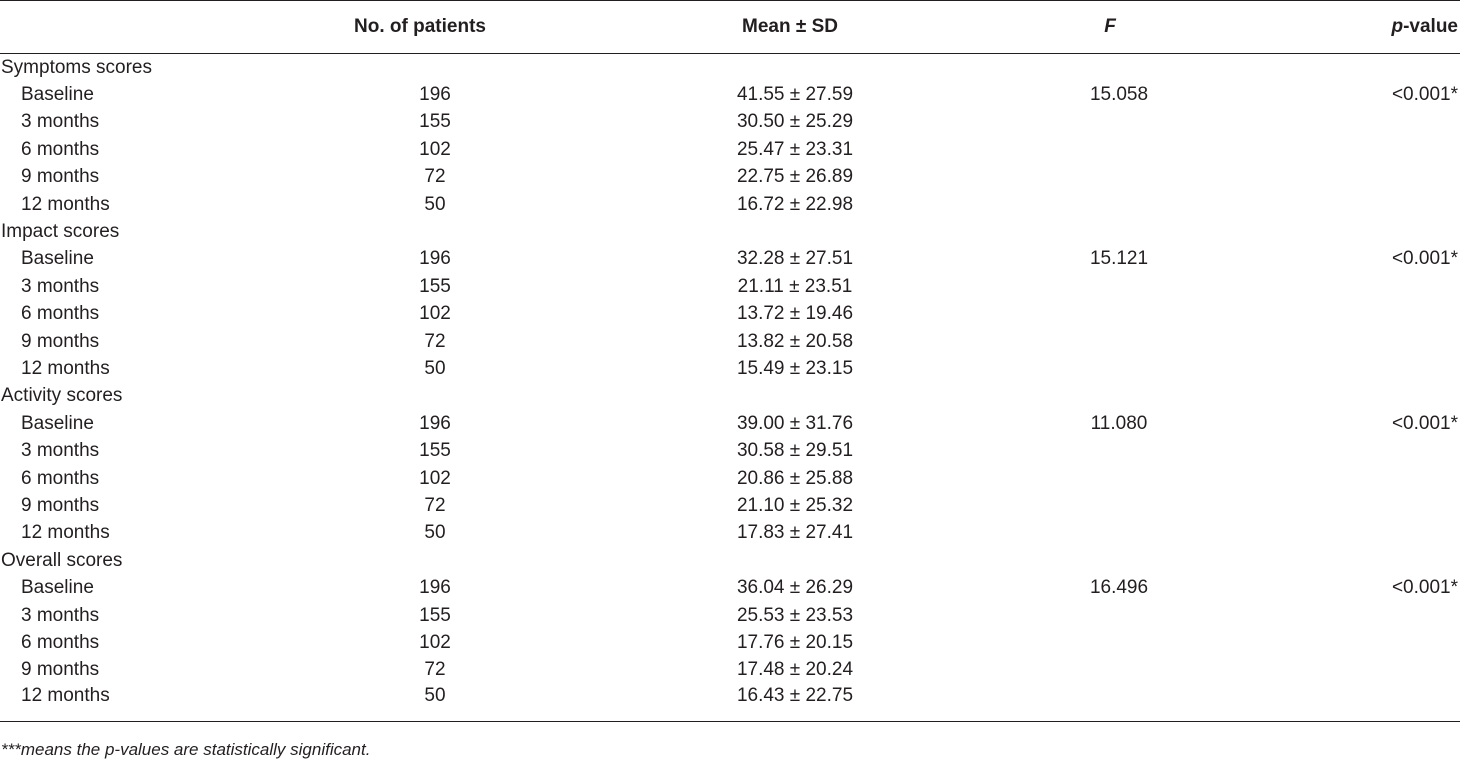 This screenshot has width=1460, height=762. I want to click on header-p-italic: p, so click(1397, 26).